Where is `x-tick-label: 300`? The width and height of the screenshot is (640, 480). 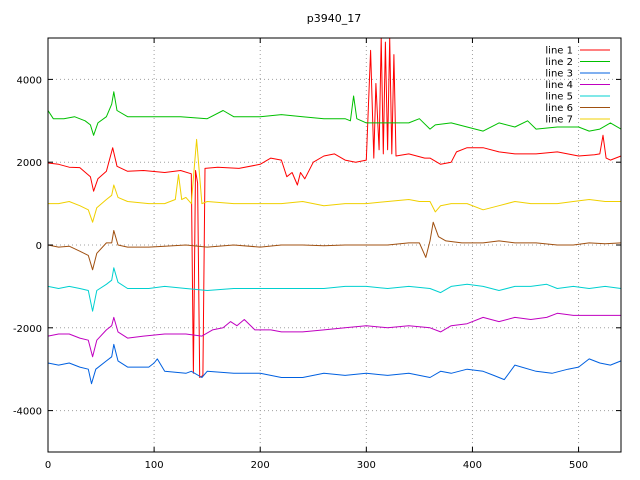
x-tick-label: 300 is located at coordinates (366, 465).